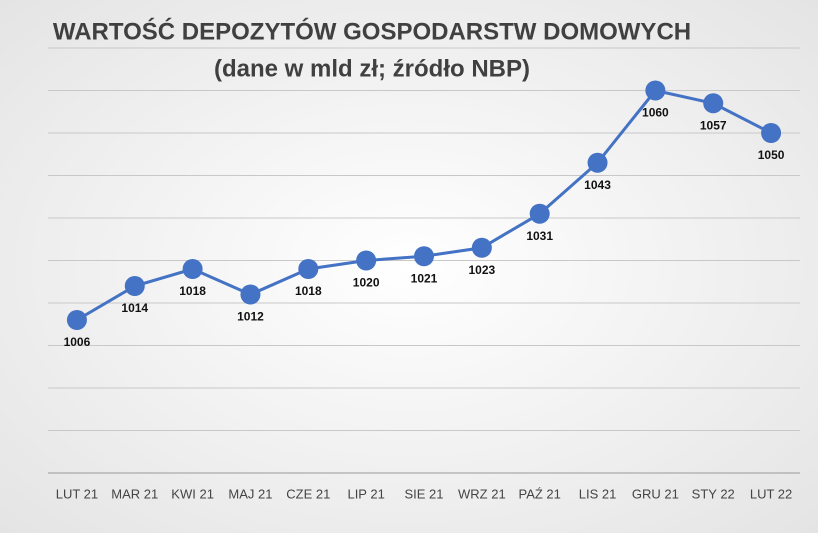 Image resolution: width=818 pixels, height=533 pixels. Describe the element at coordinates (250, 493) in the screenshot. I see `x-tick-label: MAJ 21` at that location.